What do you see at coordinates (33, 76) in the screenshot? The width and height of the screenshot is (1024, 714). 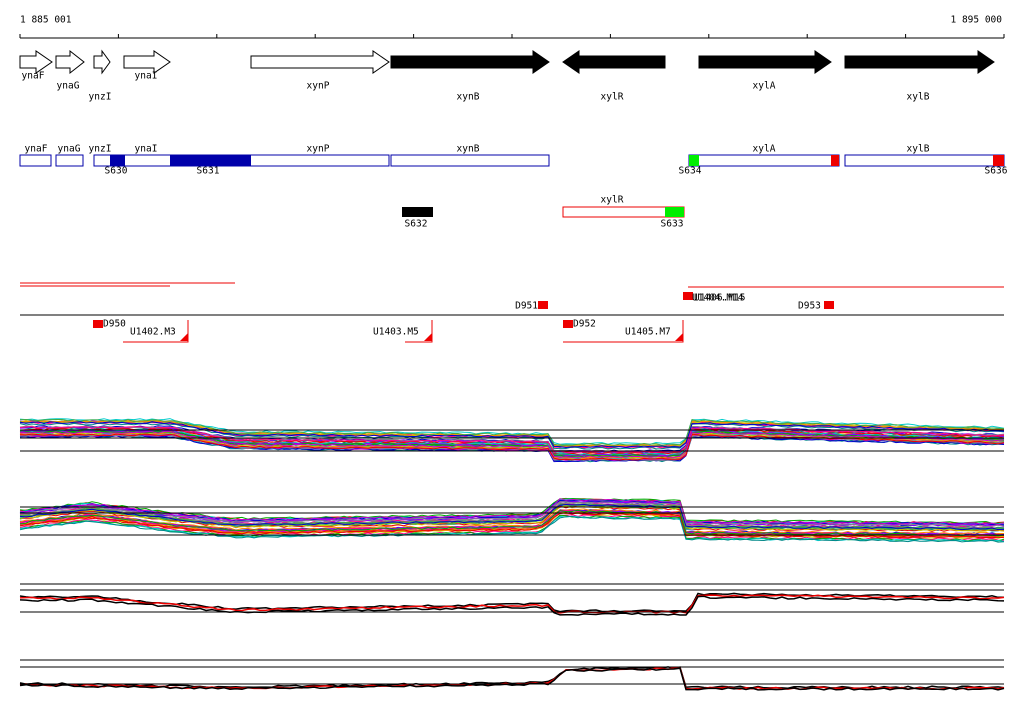 I see `gene-label: ynaF` at bounding box center [33, 76].